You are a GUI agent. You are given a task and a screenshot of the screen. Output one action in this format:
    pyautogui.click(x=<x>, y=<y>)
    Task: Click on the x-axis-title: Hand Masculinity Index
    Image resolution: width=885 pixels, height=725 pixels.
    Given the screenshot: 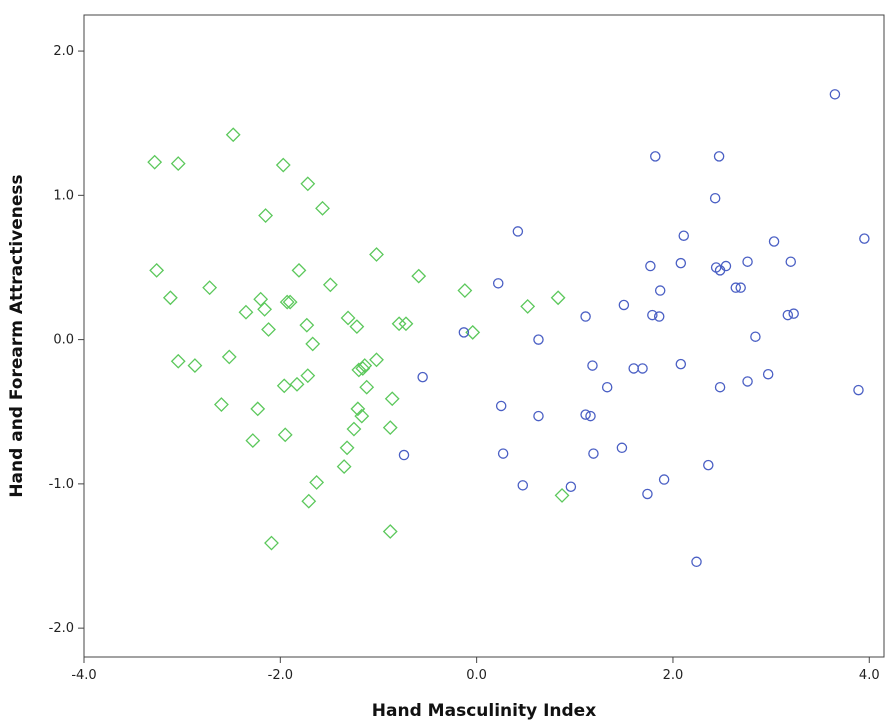 What is the action you would take?
    pyautogui.click(x=484, y=711)
    